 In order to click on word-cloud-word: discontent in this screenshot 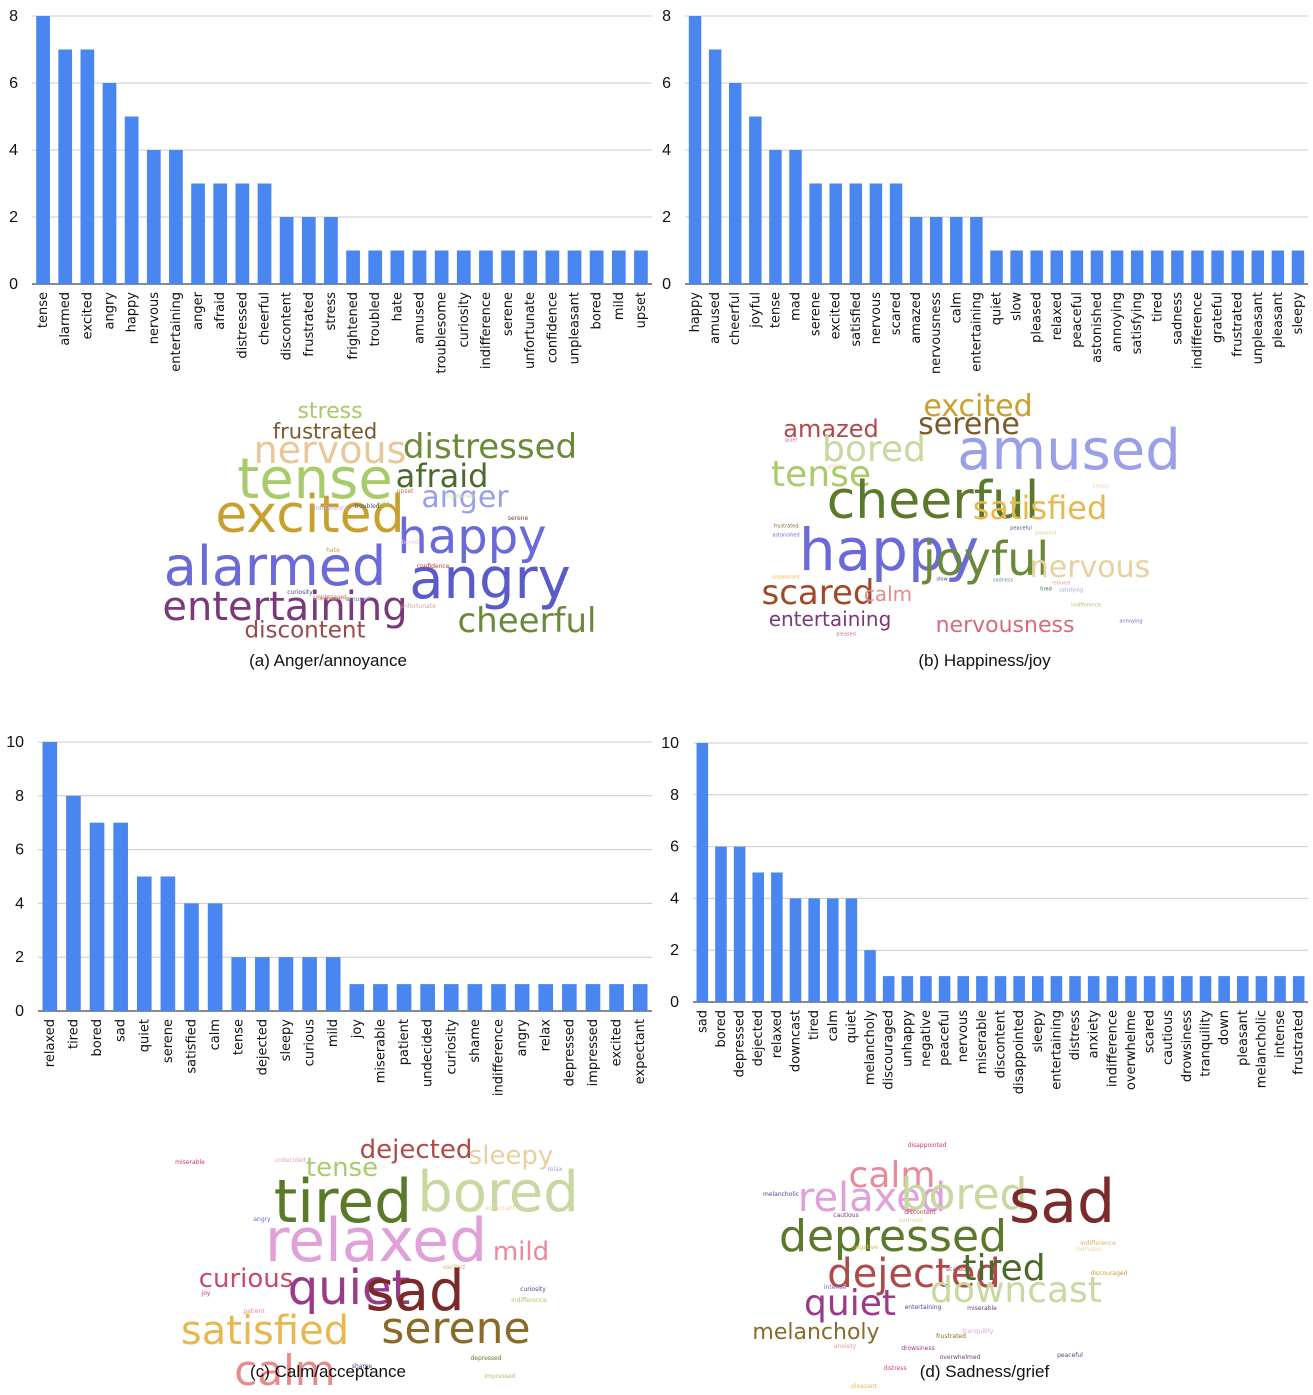, I will do `click(920, 1212)`.